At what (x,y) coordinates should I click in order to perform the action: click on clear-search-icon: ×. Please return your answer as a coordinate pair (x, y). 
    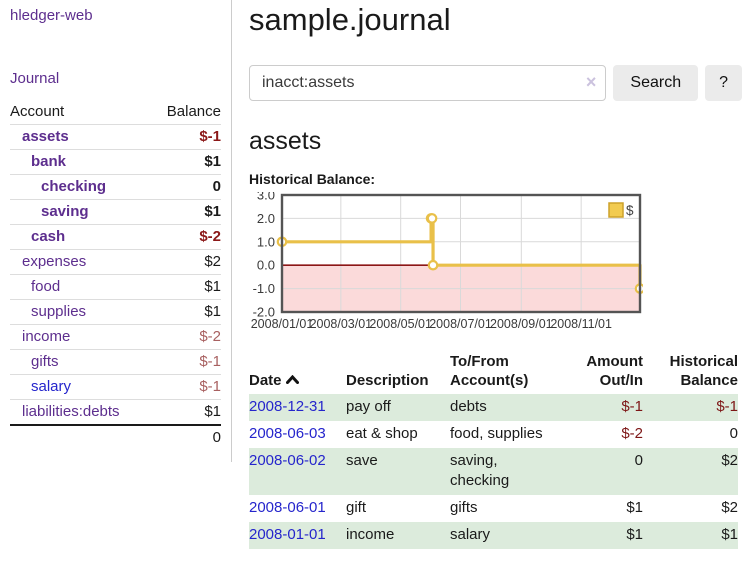
    Looking at the image, I should click on (591, 82).